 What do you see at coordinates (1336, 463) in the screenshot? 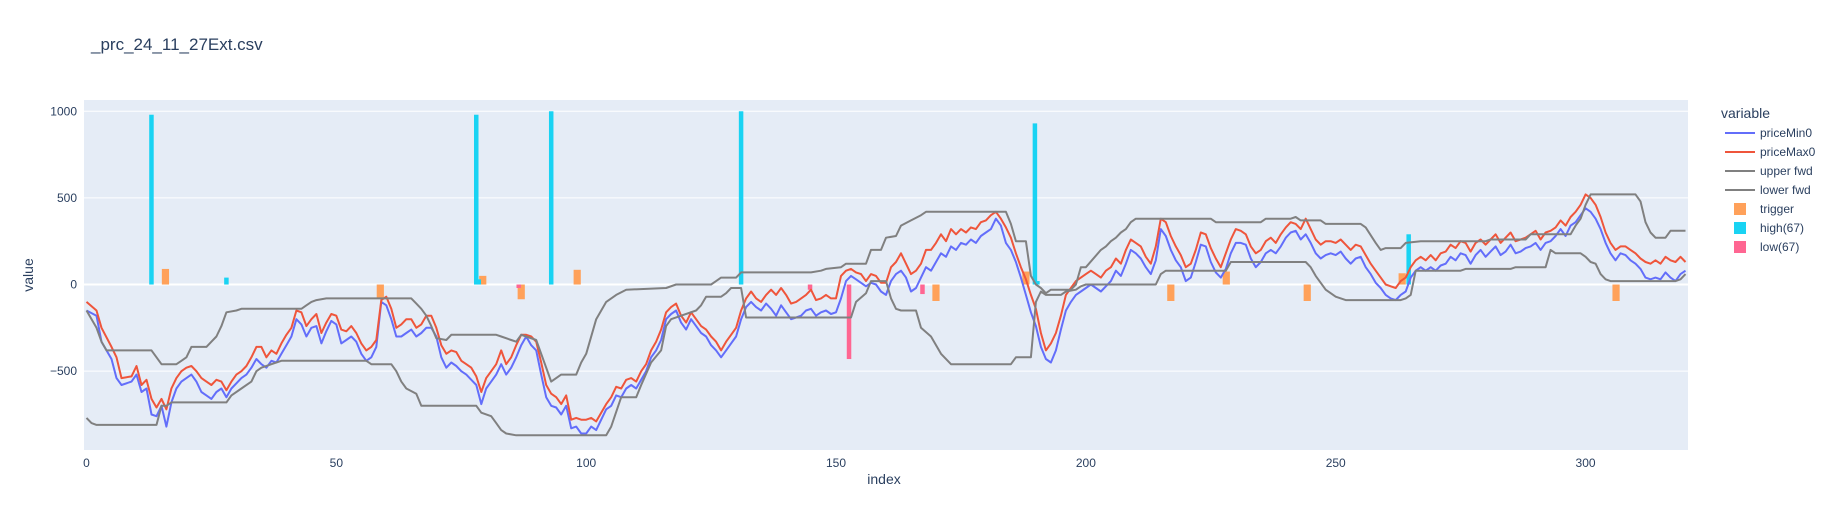
I see `x-tick-label: 250` at bounding box center [1336, 463].